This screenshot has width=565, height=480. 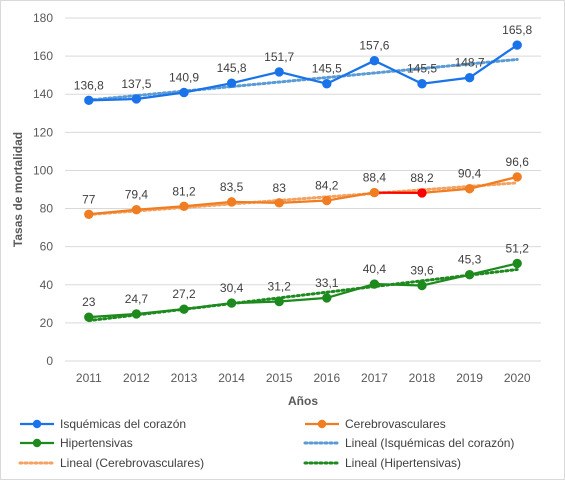 I want to click on data-label: 51,2, so click(x=518, y=248).